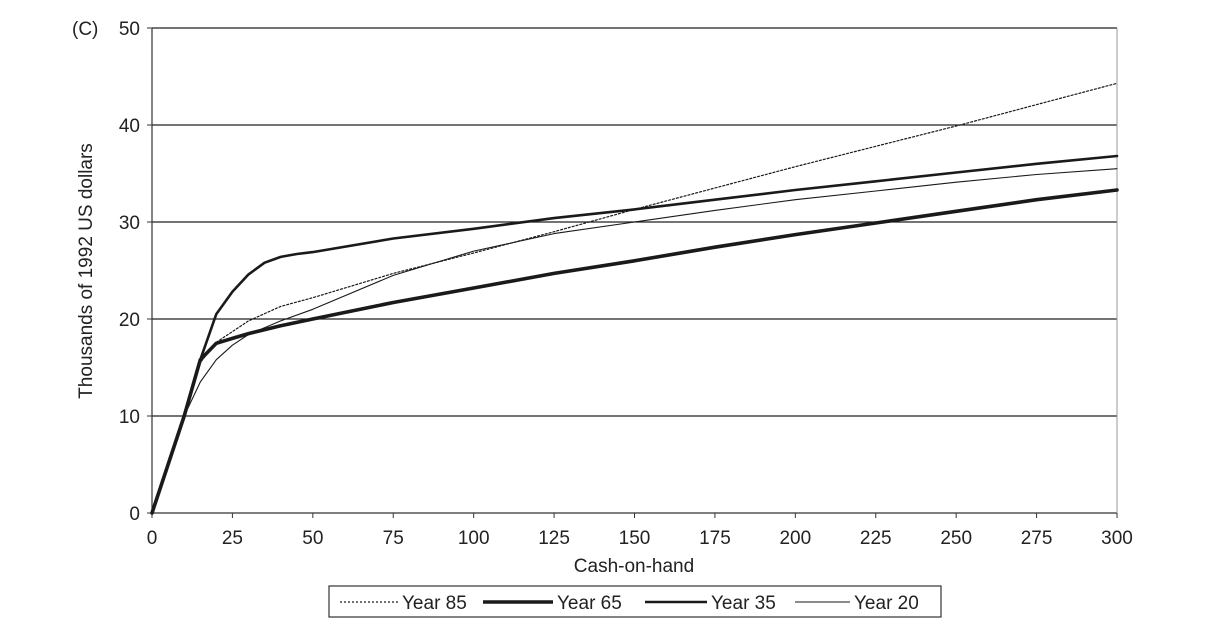 This screenshot has height=641, width=1209. I want to click on x-tick-label: 125, so click(554, 538).